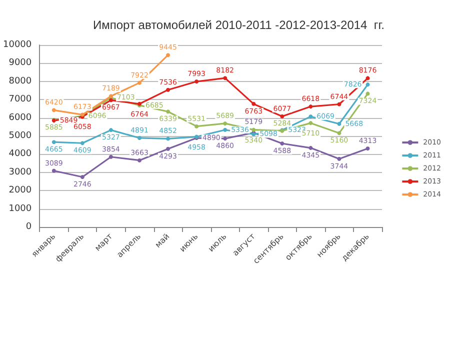 This screenshot has height=337, width=450. Describe the element at coordinates (20, 191) in the screenshot. I see `y-tick-label: 2000` at that location.